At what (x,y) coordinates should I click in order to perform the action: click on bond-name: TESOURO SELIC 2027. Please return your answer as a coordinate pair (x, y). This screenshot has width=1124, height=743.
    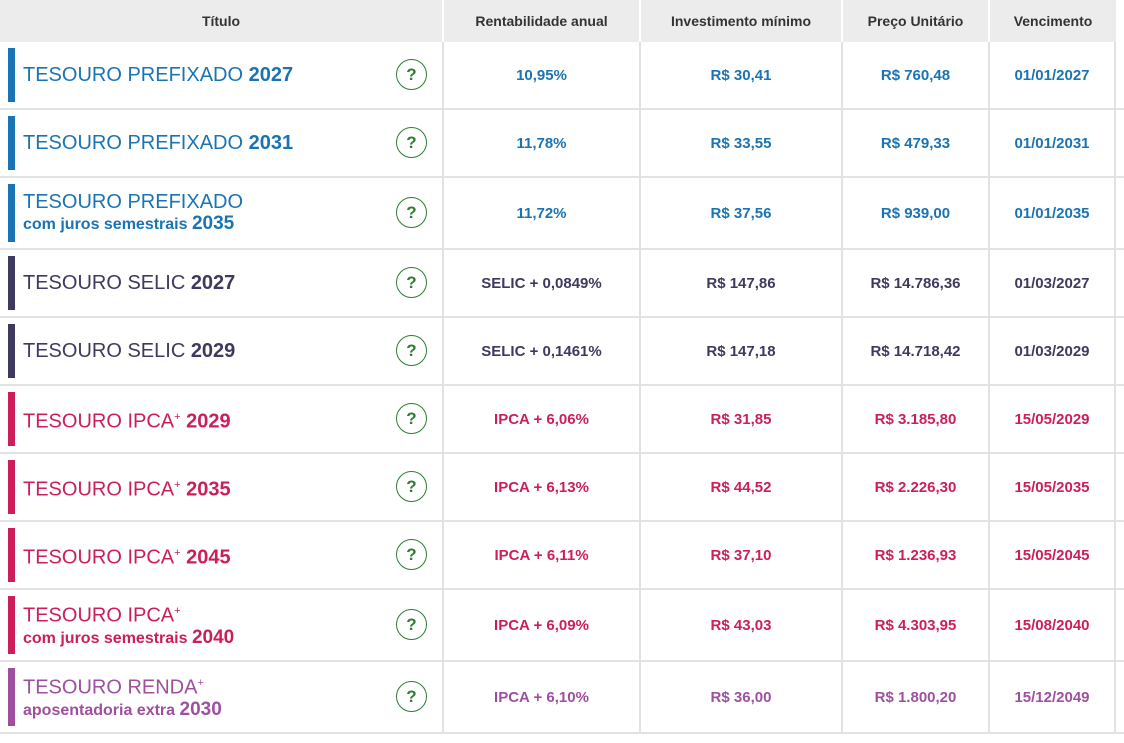
    Looking at the image, I should click on (129, 283).